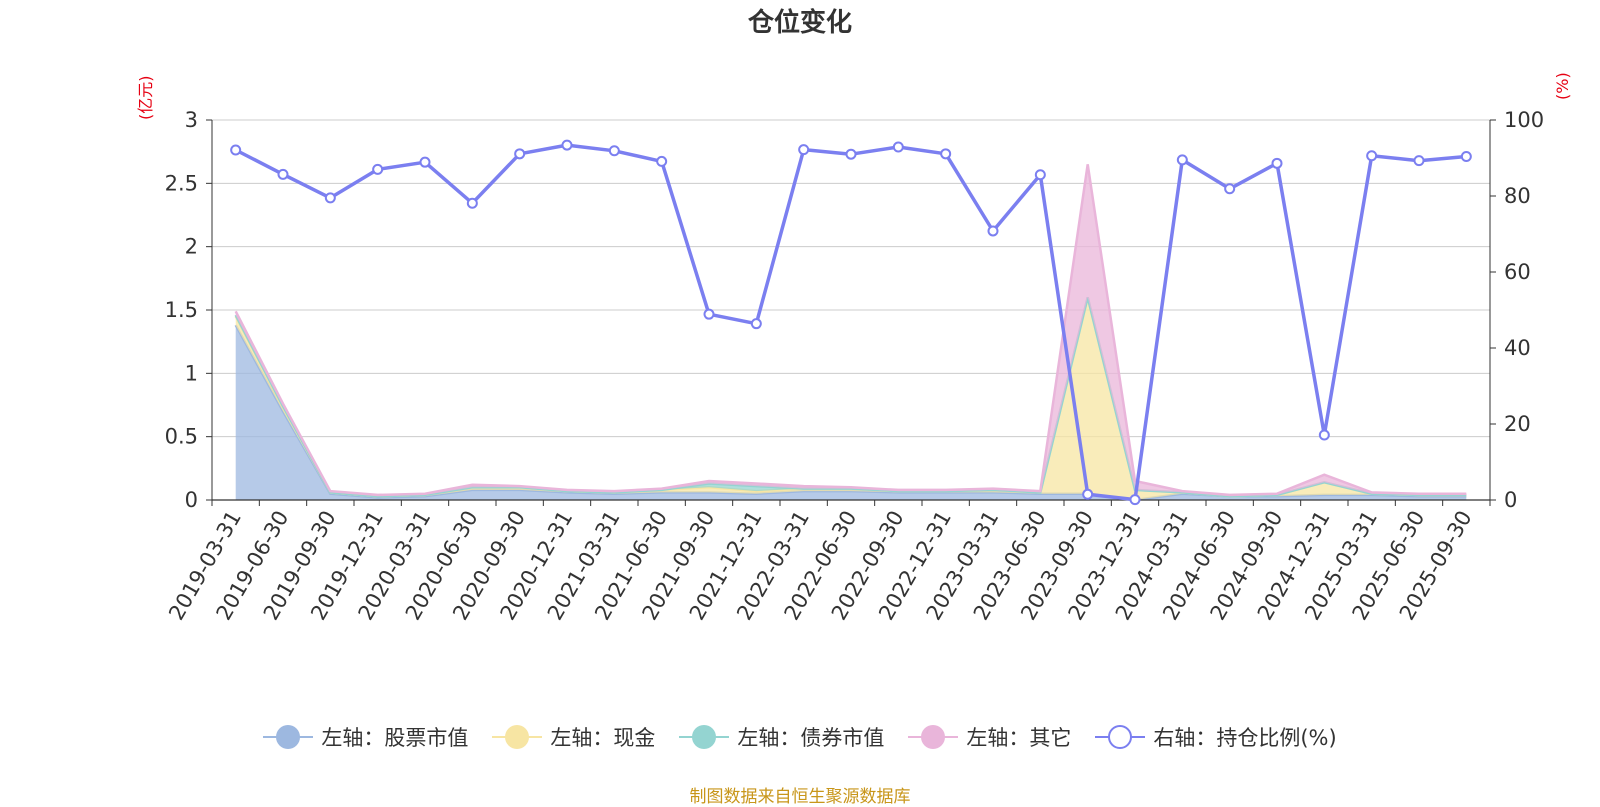 This screenshot has height=807, width=1600. I want to click on right-tick-label: 20, so click(1517, 424).